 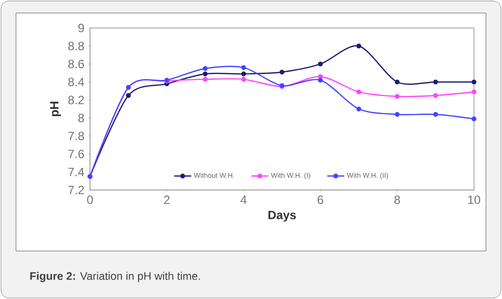 What do you see at coordinates (76, 64) in the screenshot?
I see `y-tick-label: 8.6` at bounding box center [76, 64].